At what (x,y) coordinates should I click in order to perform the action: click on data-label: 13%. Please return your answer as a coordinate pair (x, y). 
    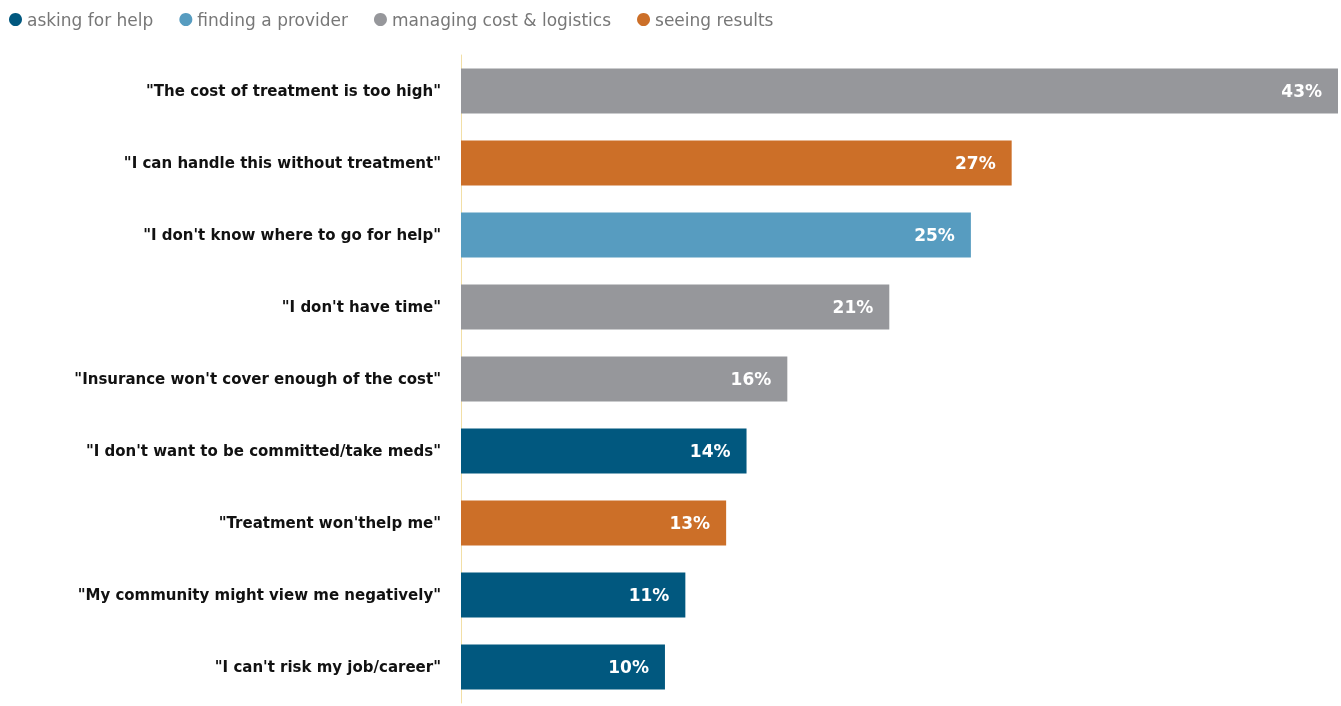
    Looking at the image, I should click on (690, 523).